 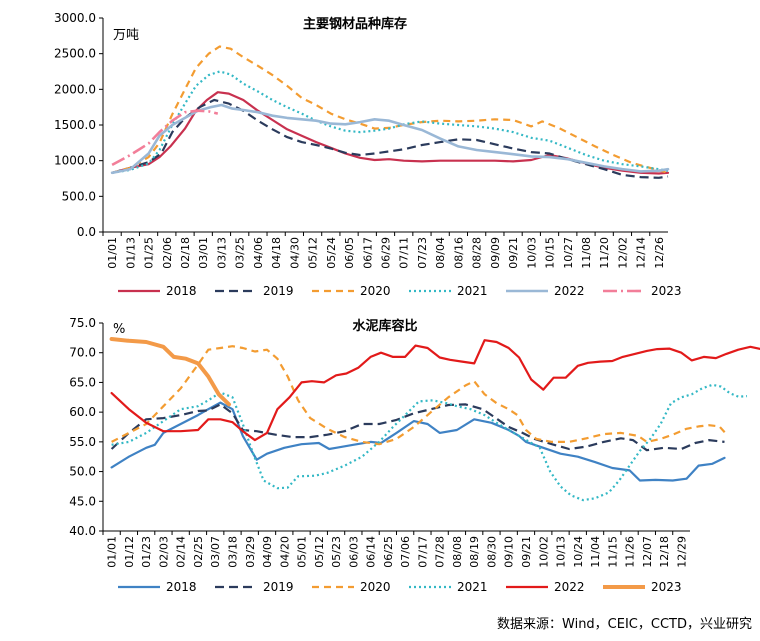 What do you see at coordinates (250, 552) in the screenshot?
I see `x-tick-label: 03/29` at bounding box center [250, 552].